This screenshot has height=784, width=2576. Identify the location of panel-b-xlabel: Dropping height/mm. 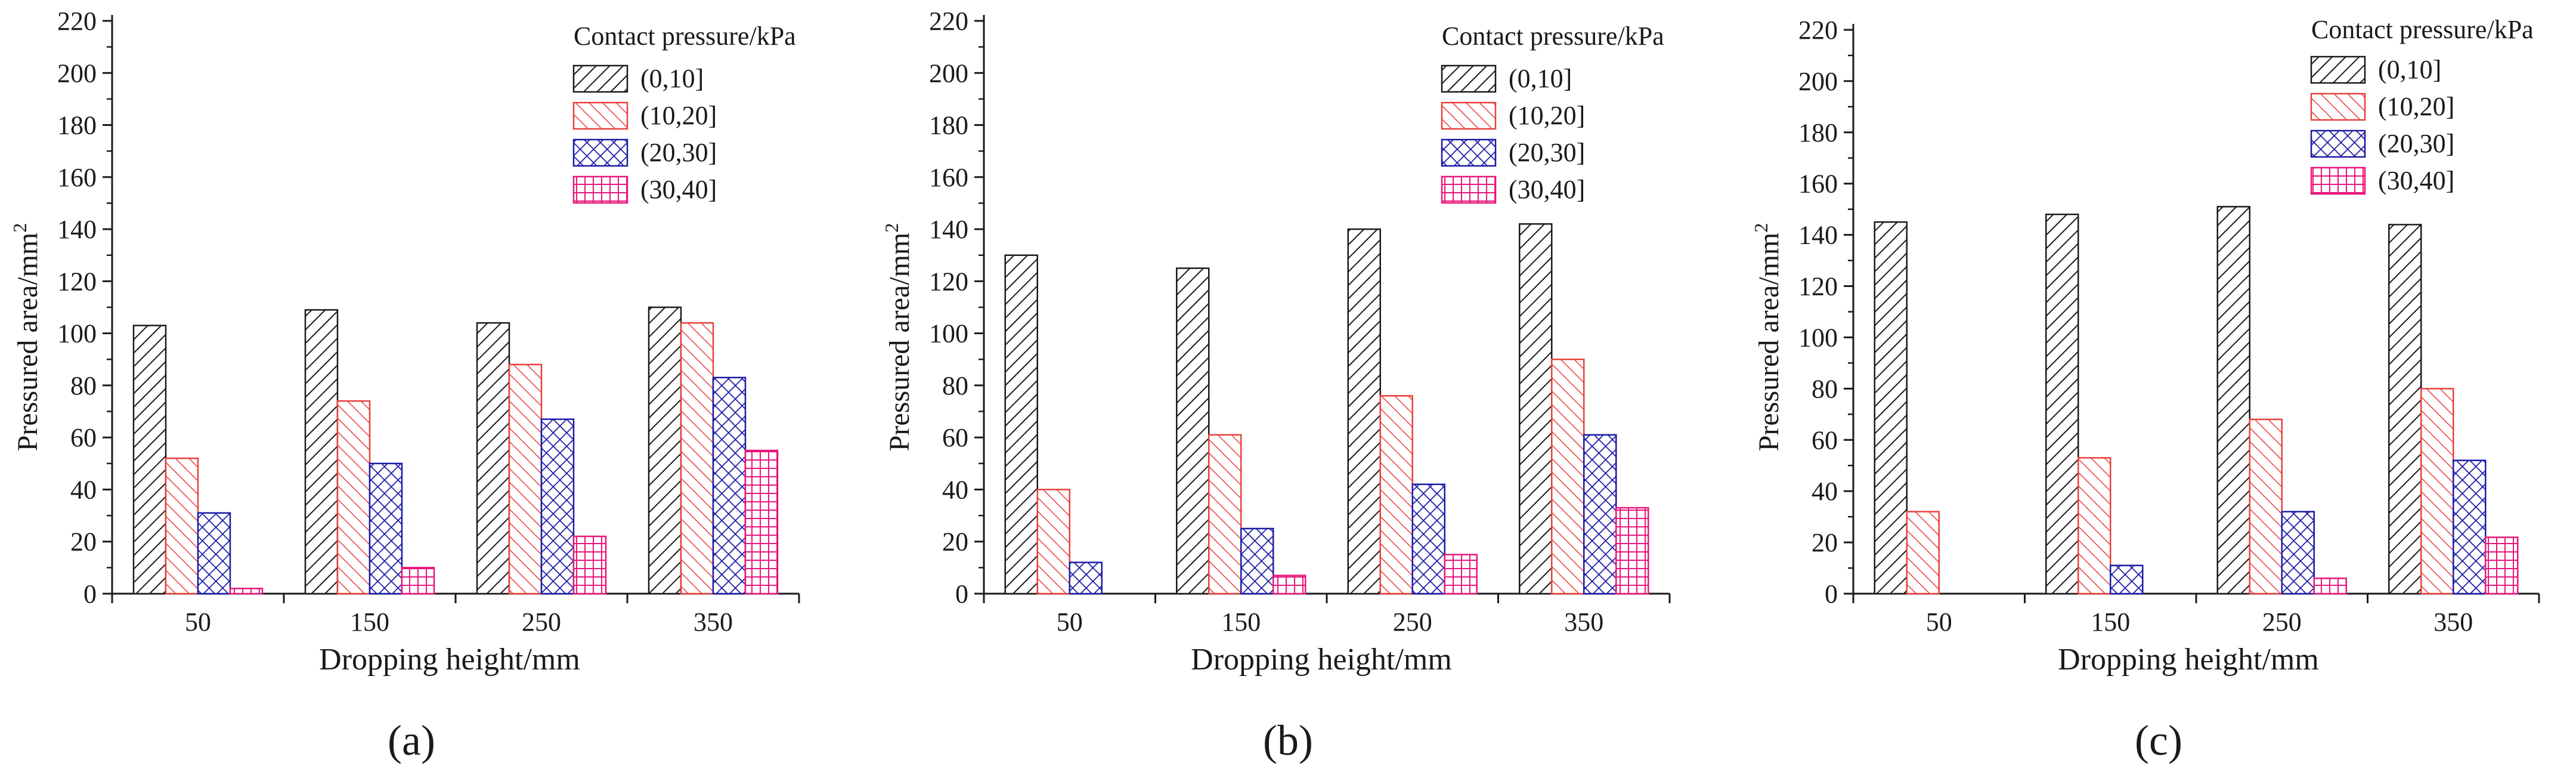
(1321, 660).